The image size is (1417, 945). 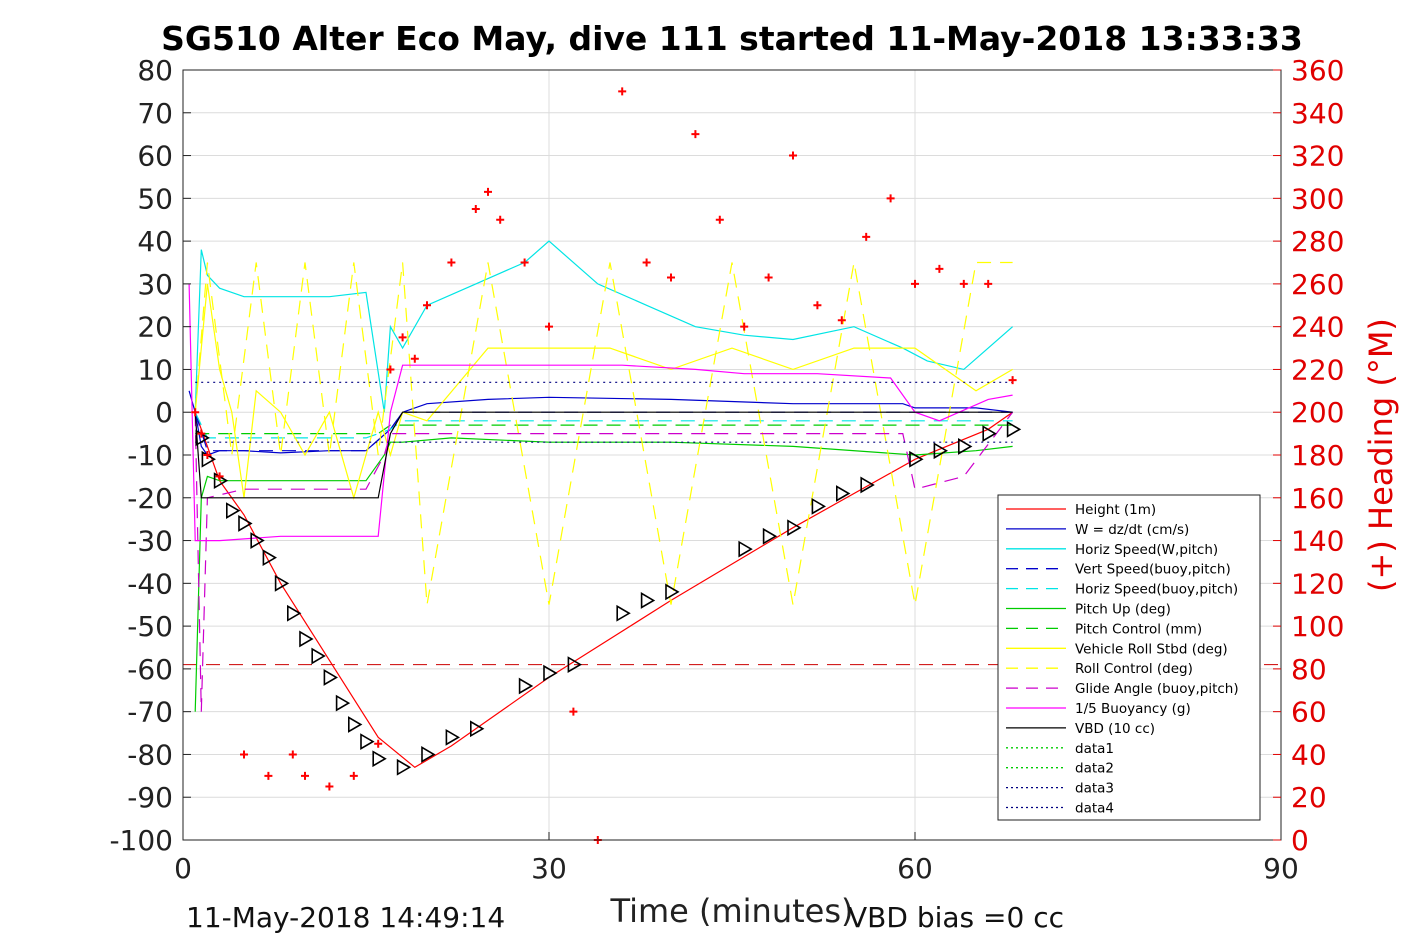 I want to click on legend-label: Vehicle Roll Stbd (deg), so click(x=1151, y=649).